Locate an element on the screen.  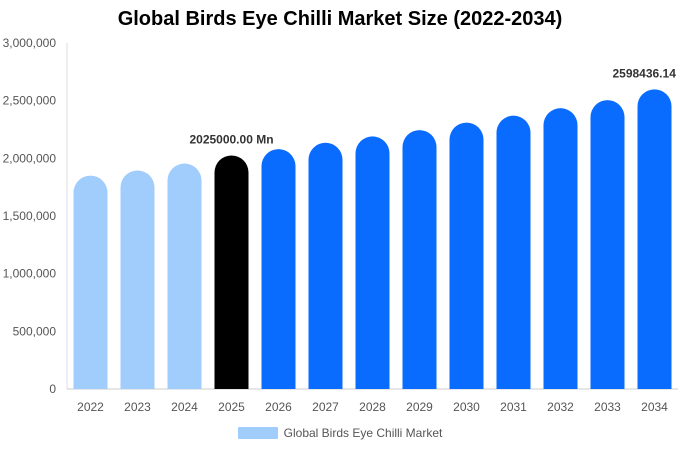
data-label-2025: 2025000.00 Mn is located at coordinates (231, 139).